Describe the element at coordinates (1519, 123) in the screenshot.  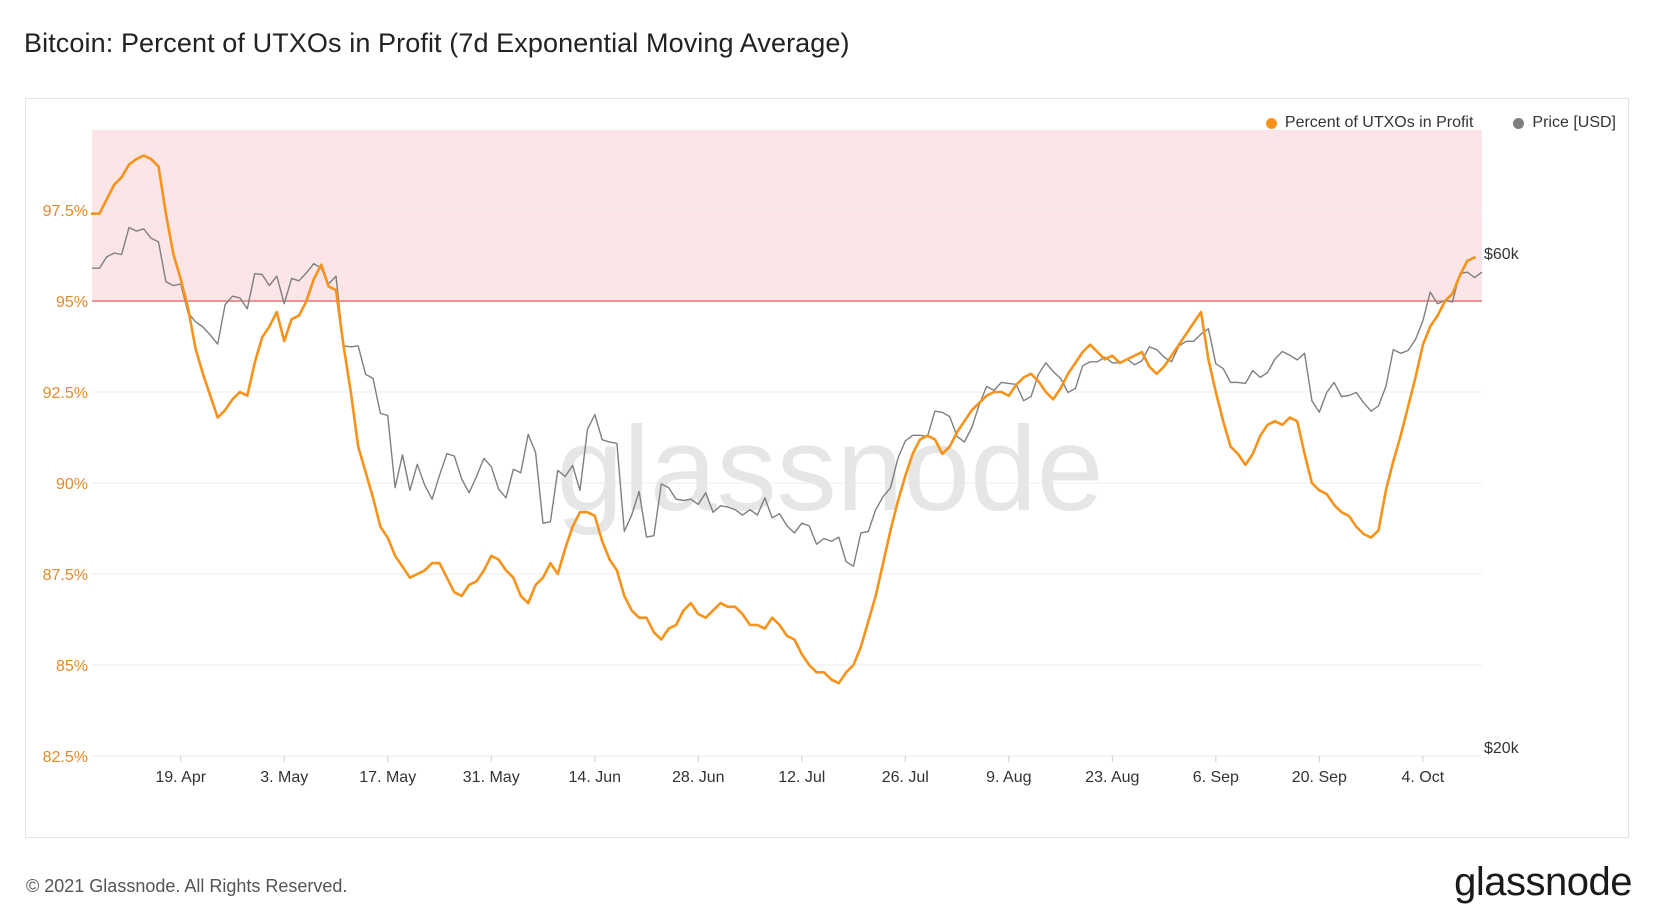
I see `legend-dot-price` at that location.